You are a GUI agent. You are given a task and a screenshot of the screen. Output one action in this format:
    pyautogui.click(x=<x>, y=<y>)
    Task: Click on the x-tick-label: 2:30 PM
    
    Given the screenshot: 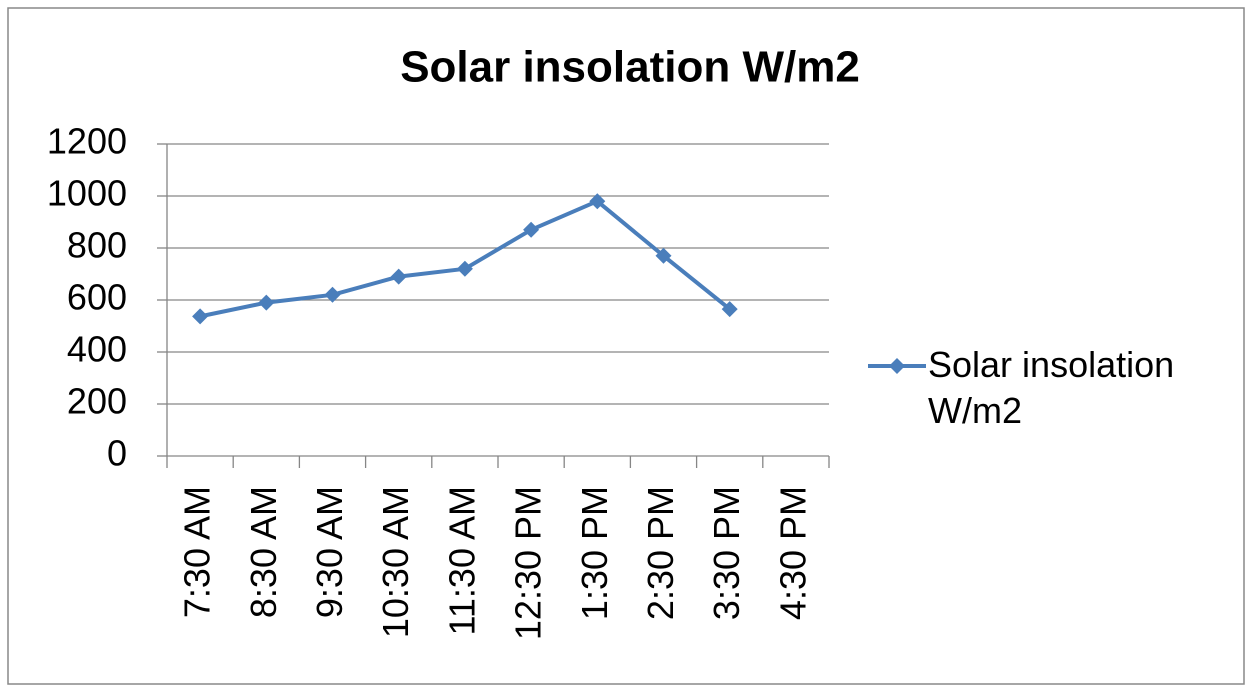 What is the action you would take?
    pyautogui.click(x=660, y=553)
    